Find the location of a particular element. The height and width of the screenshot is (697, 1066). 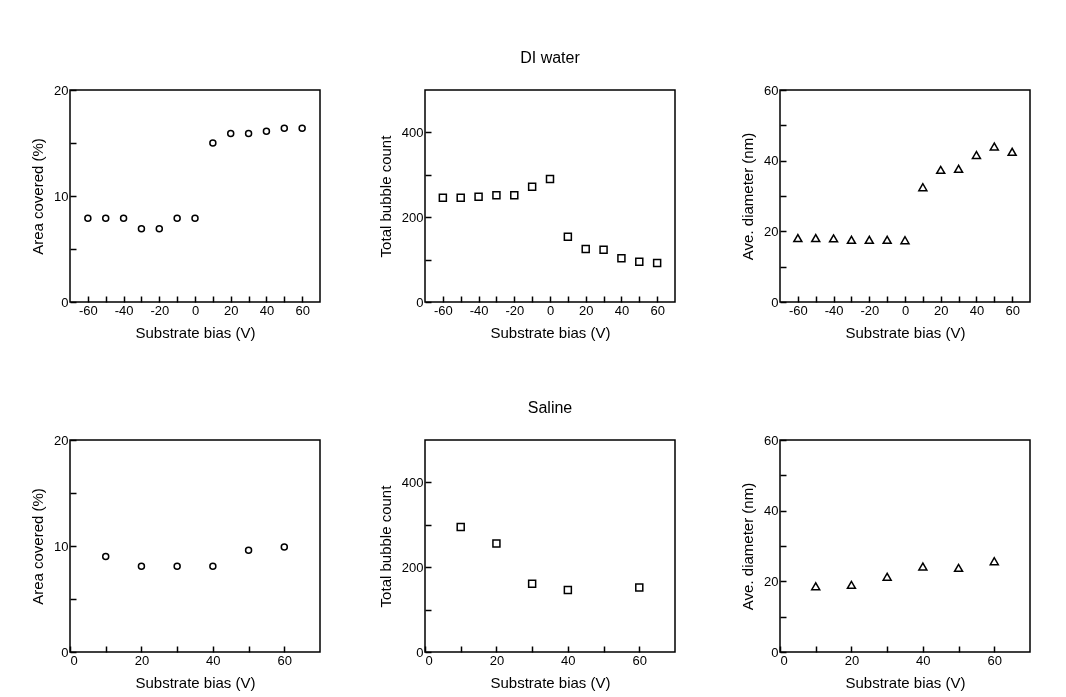

y-tick-label: 400 is located at coordinates (412, 132).